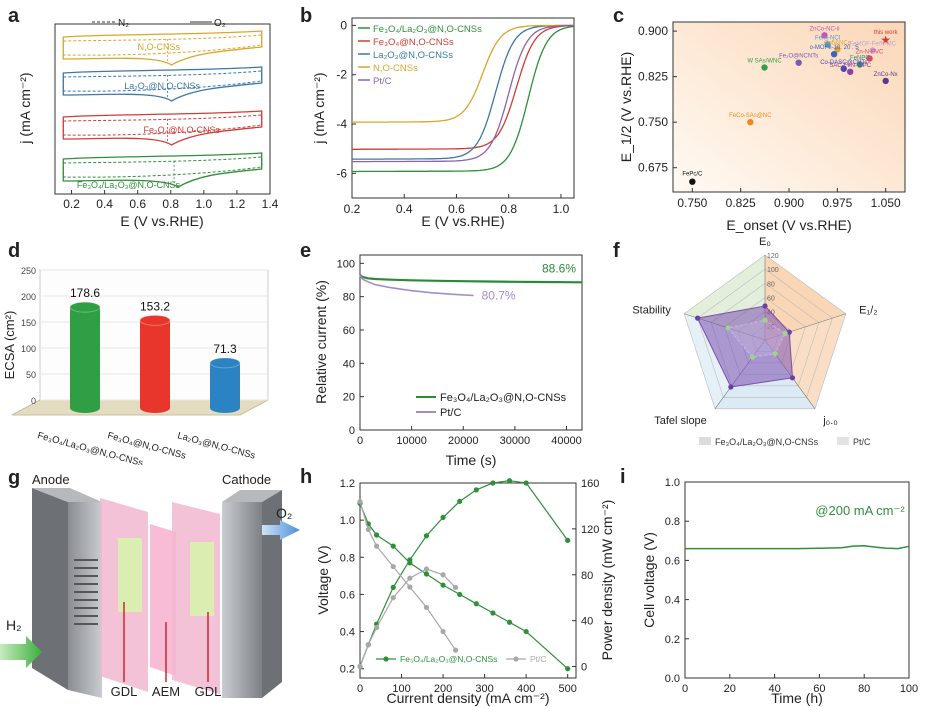 This screenshot has width=925, height=707. I want to click on y-tick-label: 0.675, so click(653, 168).